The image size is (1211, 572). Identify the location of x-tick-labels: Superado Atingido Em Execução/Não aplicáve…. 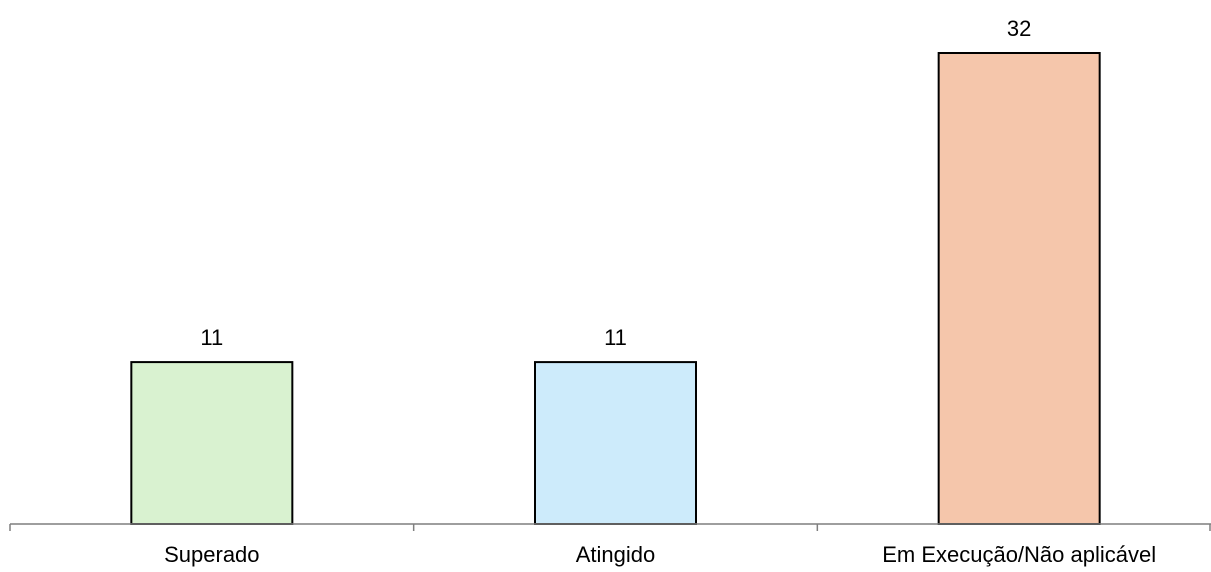
(660, 554).